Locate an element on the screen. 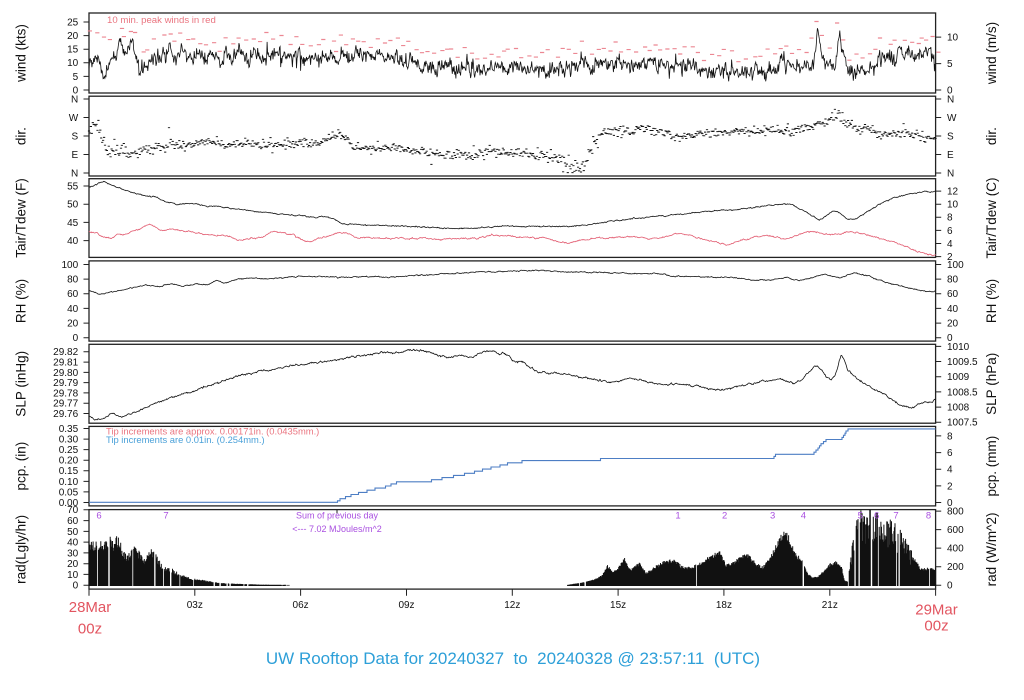 This screenshot has width=1024, height=700. svg-text: 0.20 is located at coordinates (69, 461).